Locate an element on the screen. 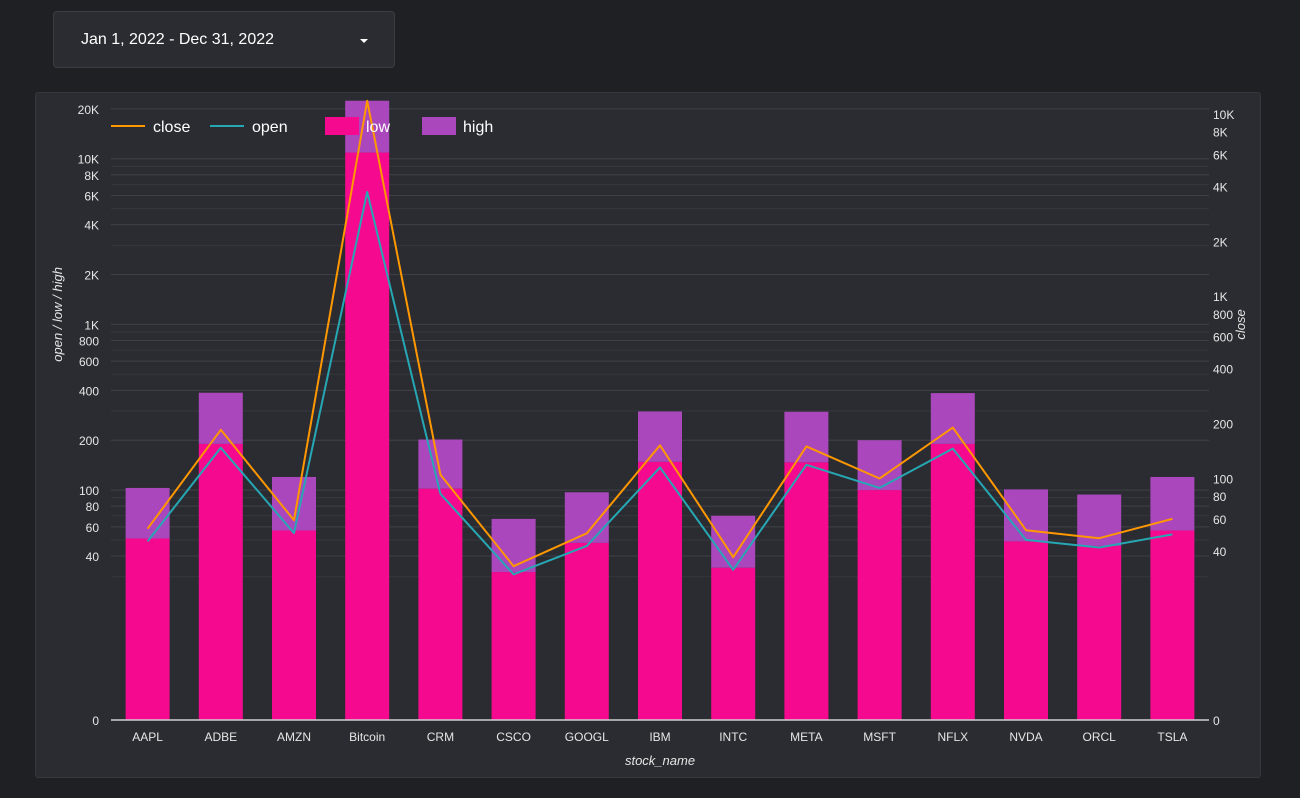  right-tick-label: 800 is located at coordinates (1223, 315).